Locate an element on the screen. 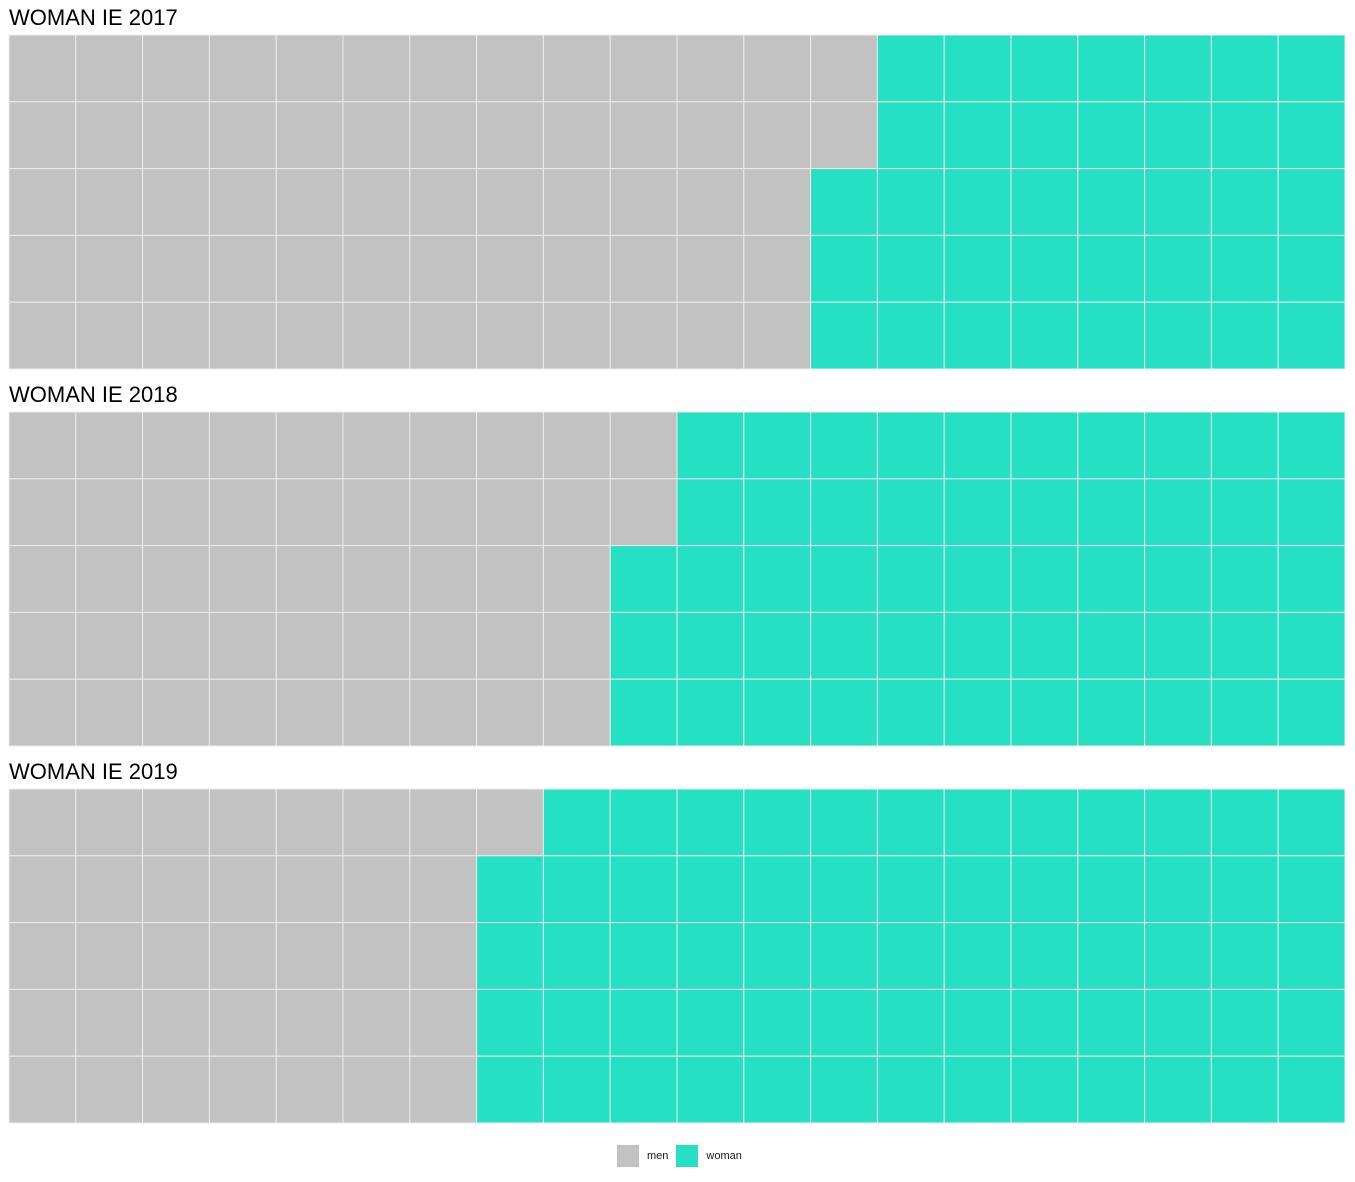  legend-label-woman: woman is located at coordinates (724, 1156).